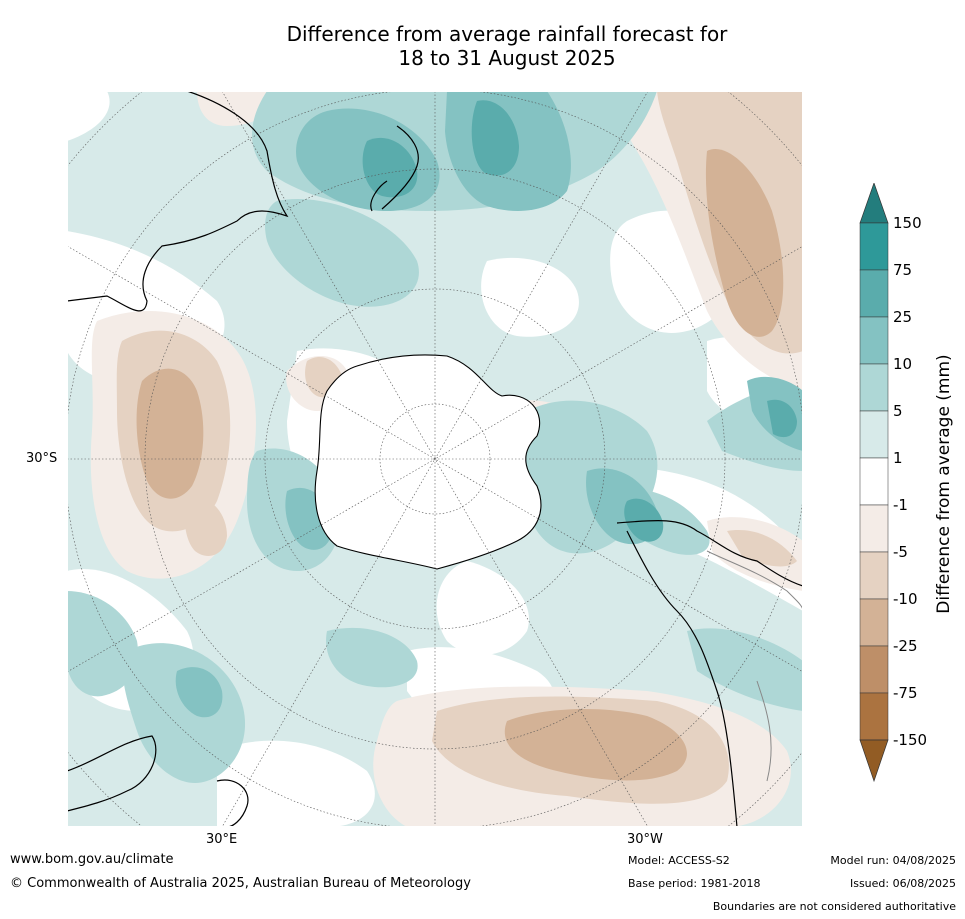 The image size is (965, 919). I want to click on antarctica-coastline, so click(428, 462).